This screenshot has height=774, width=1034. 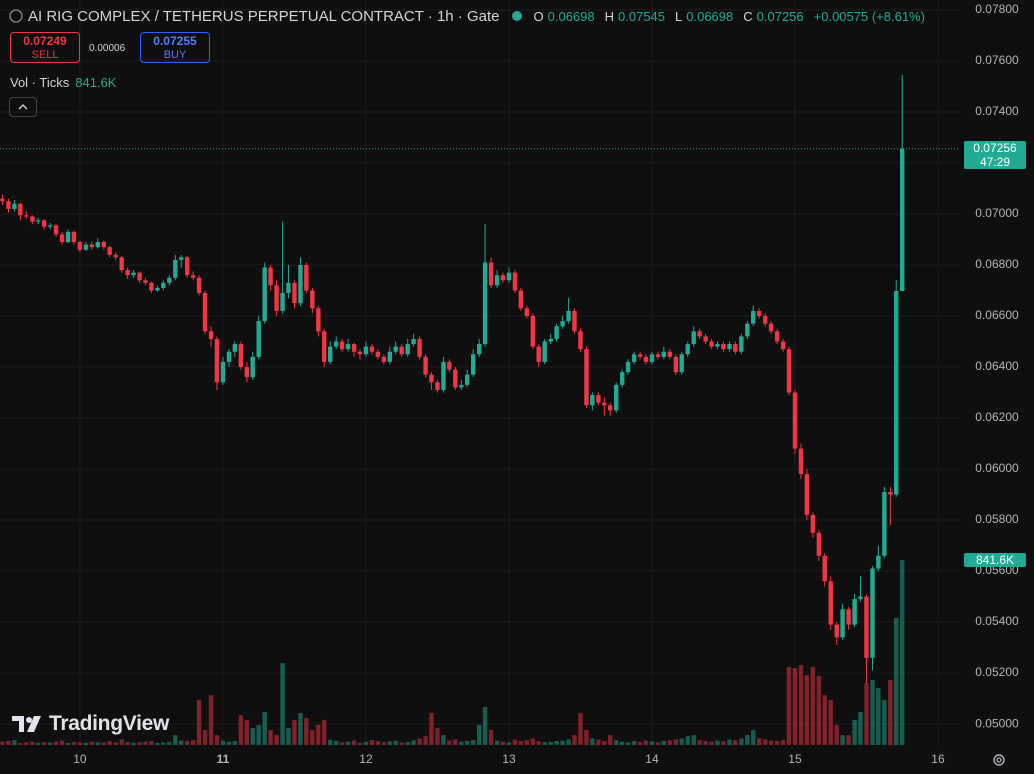 What do you see at coordinates (995, 559) in the screenshot?
I see `volume-tag: 841.6K` at bounding box center [995, 559].